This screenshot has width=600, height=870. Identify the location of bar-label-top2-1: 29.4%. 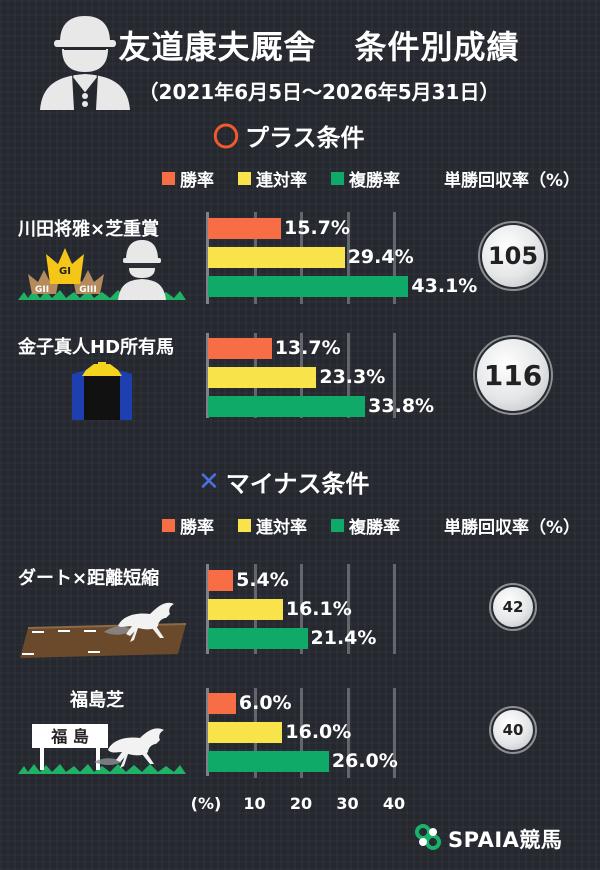
(380, 257).